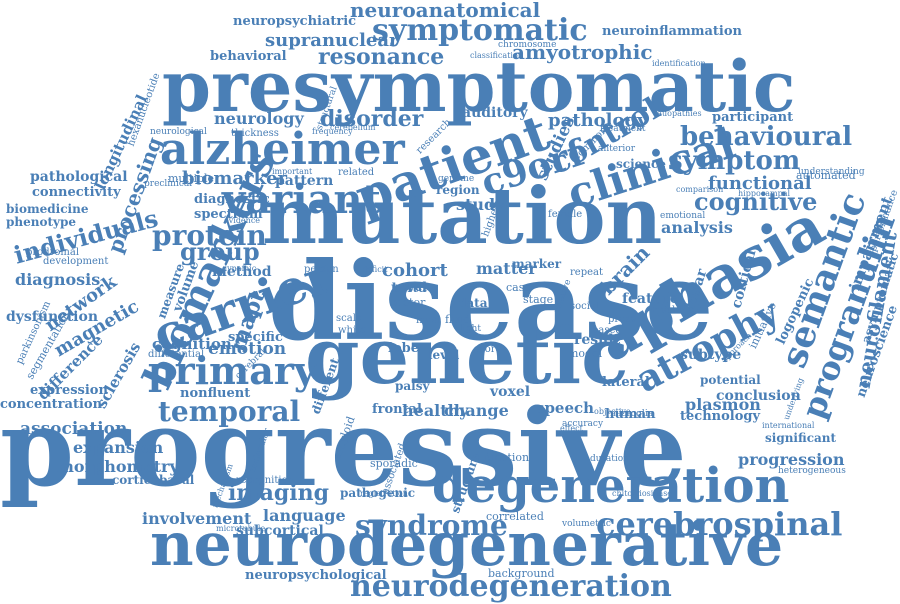 The width and height of the screenshot is (900, 604). I want to click on word-recognition: recognition, so click(265, 480).